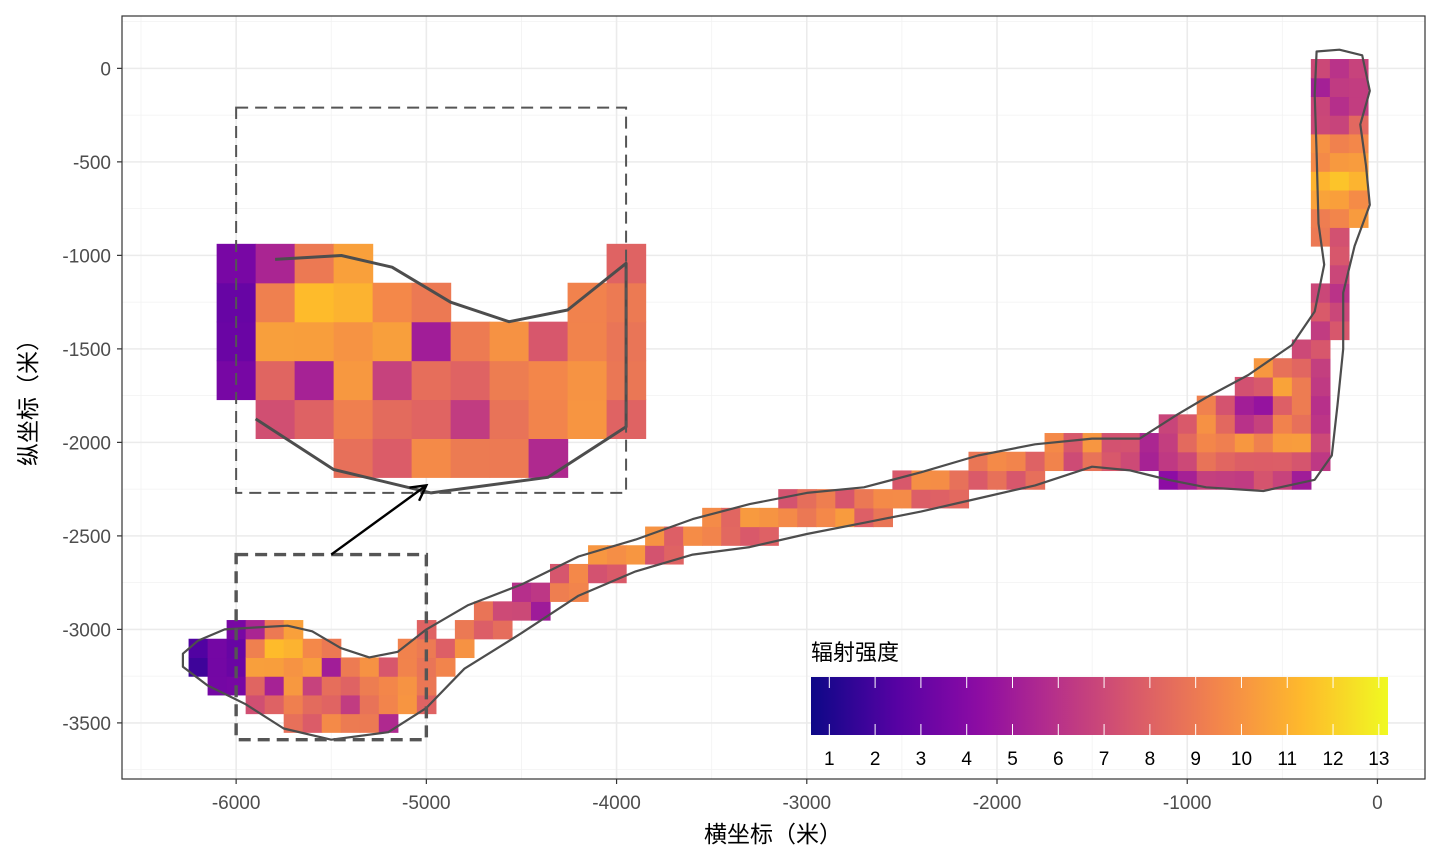 The height and width of the screenshot is (864, 1440). What do you see at coordinates (86, 724) in the screenshot?
I see `y-tick-label: -3500` at bounding box center [86, 724].